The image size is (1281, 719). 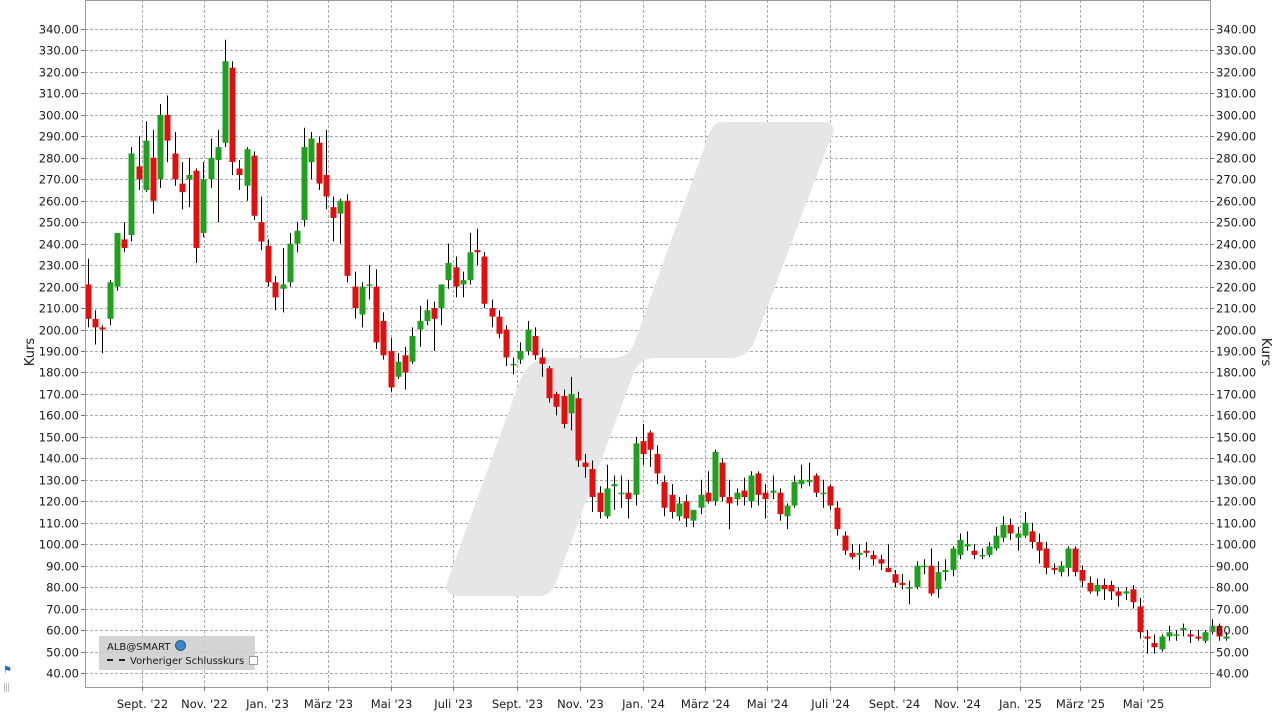 I want to click on y-tick-label-left: 270.00, so click(x=59, y=180).